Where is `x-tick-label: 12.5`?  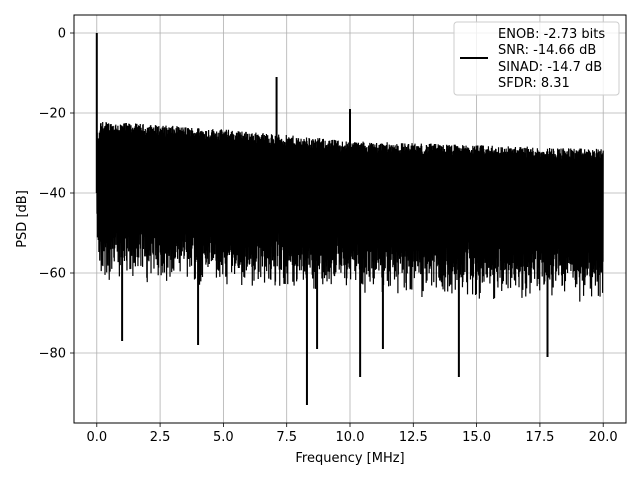
x-tick-label: 12.5 is located at coordinates (413, 437).